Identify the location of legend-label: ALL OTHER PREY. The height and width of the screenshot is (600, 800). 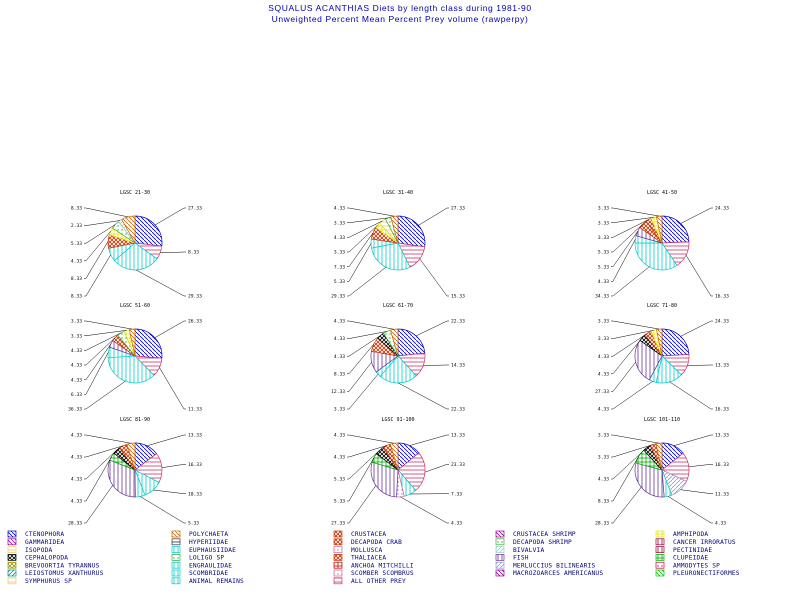
(378, 581).